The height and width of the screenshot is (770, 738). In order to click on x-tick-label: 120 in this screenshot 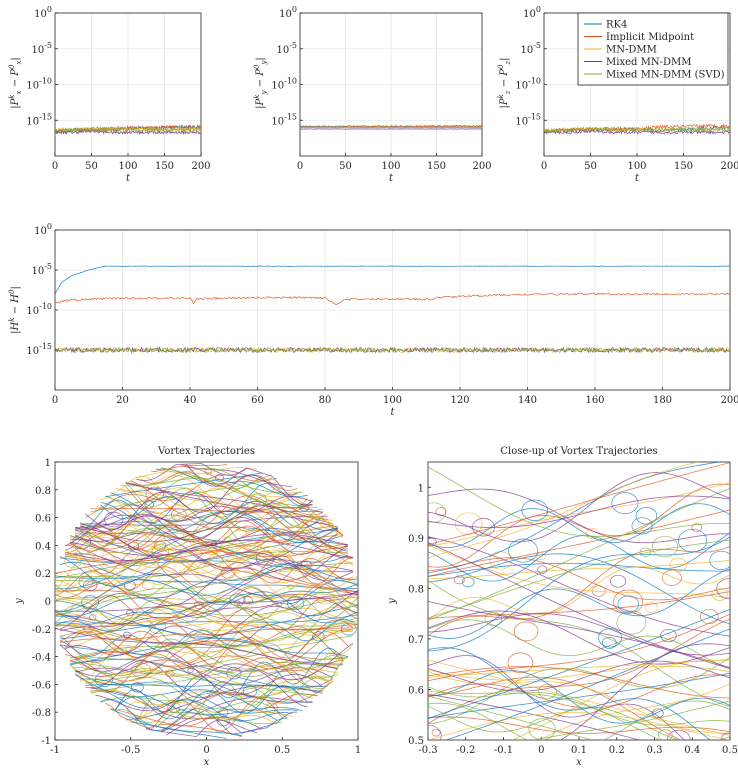, I will do `click(459, 400)`.